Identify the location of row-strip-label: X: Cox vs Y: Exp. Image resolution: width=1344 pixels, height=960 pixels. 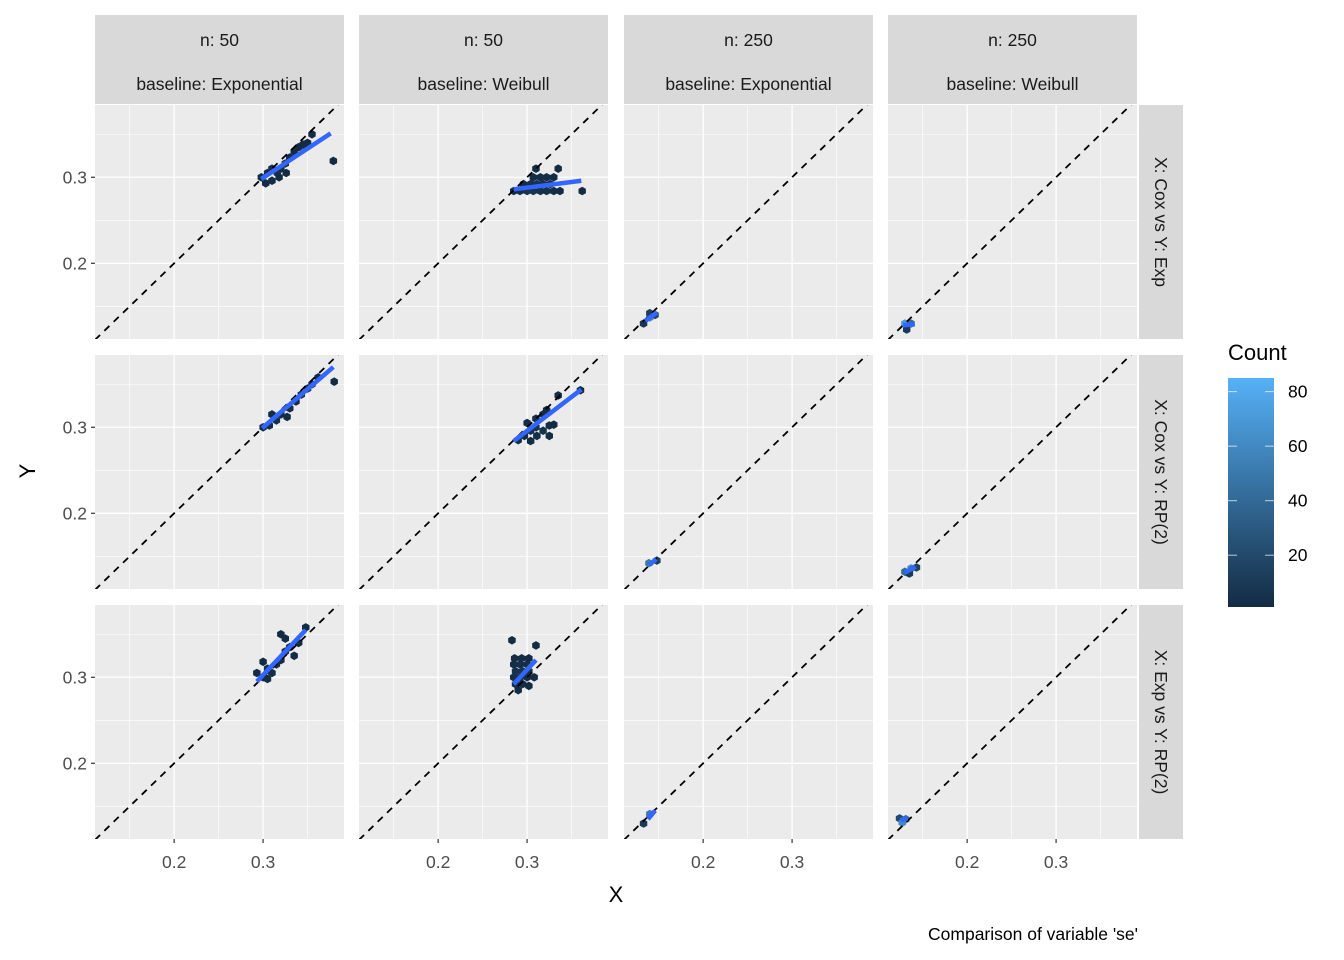
(1161, 222).